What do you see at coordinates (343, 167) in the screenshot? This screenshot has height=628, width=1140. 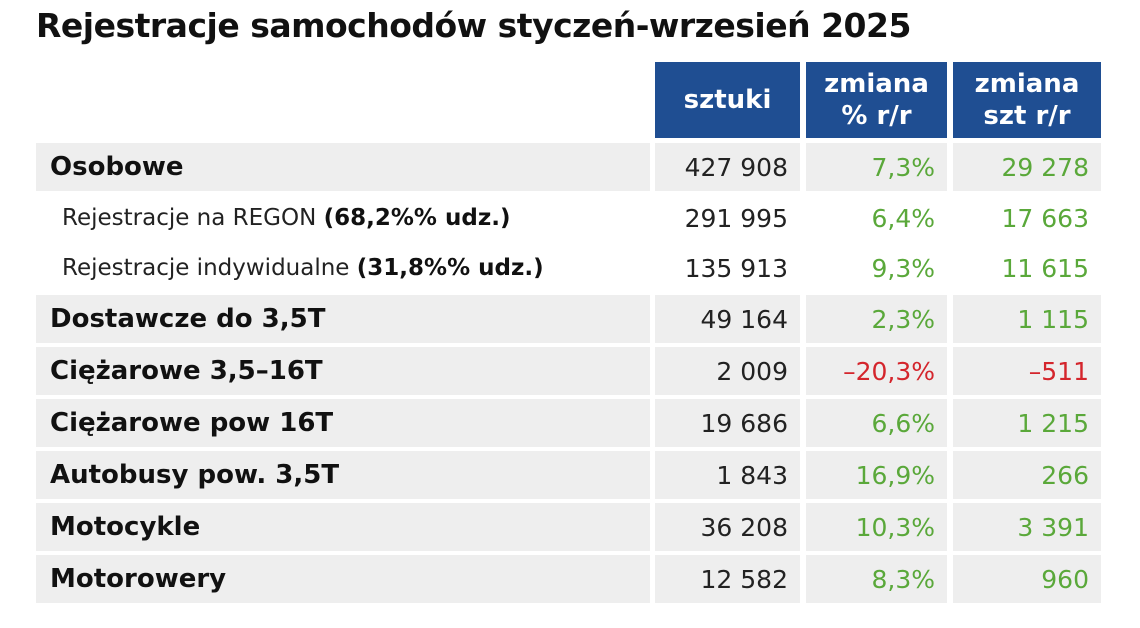 I see `row-label: Osobowe` at bounding box center [343, 167].